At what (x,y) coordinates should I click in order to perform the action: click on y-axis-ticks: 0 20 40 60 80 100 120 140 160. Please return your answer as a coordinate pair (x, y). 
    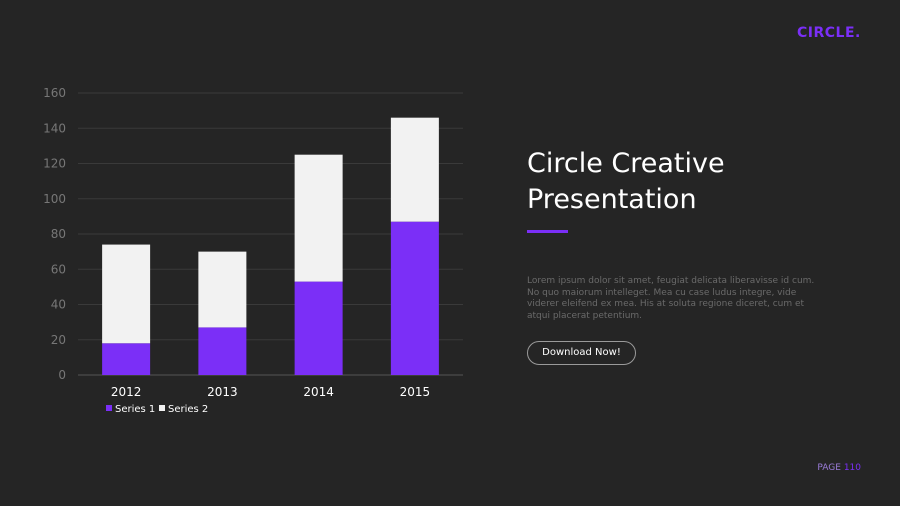
    Looking at the image, I should click on (54, 234).